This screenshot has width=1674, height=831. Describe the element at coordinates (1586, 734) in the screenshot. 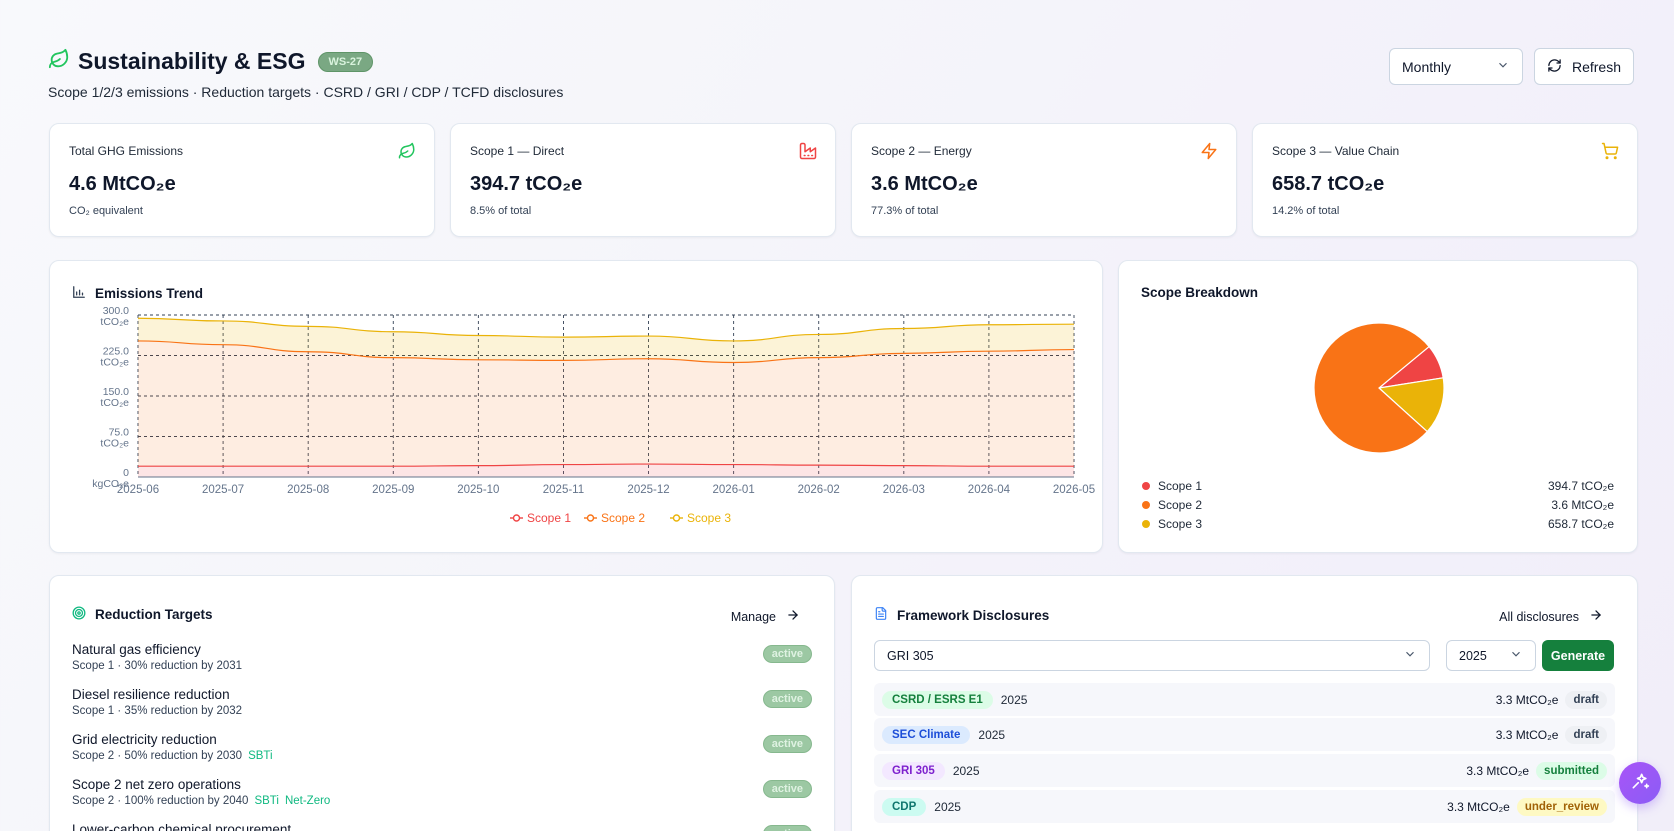

I see `status-badge: draft` at that location.